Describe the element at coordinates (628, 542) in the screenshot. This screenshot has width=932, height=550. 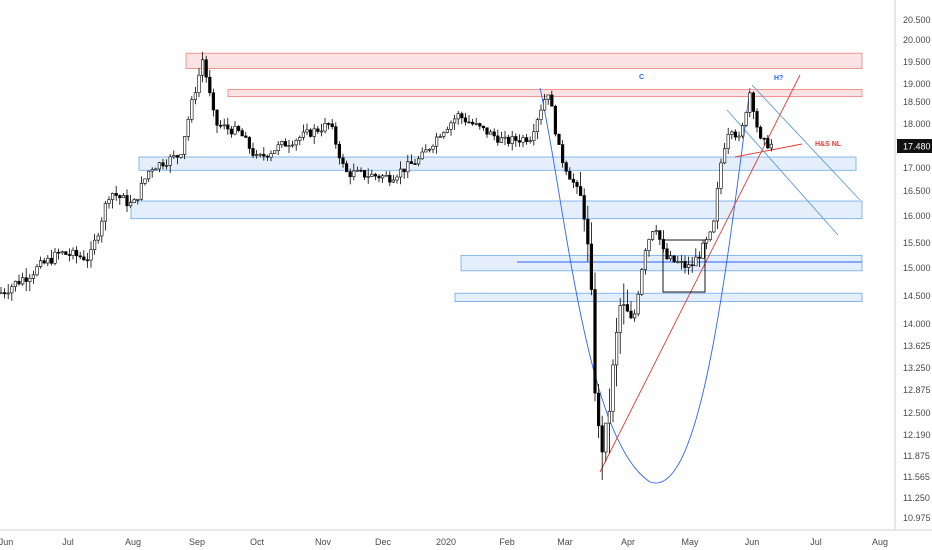
I see `x-tick-label: Apr` at that location.